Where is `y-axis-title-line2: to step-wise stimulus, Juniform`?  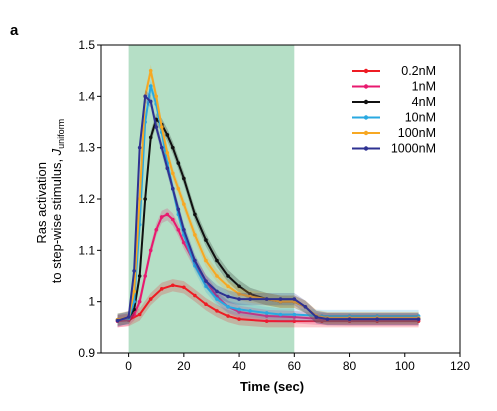 y-axis-title-line2: to step-wise stimulus, Juniform is located at coordinates (57, 201).